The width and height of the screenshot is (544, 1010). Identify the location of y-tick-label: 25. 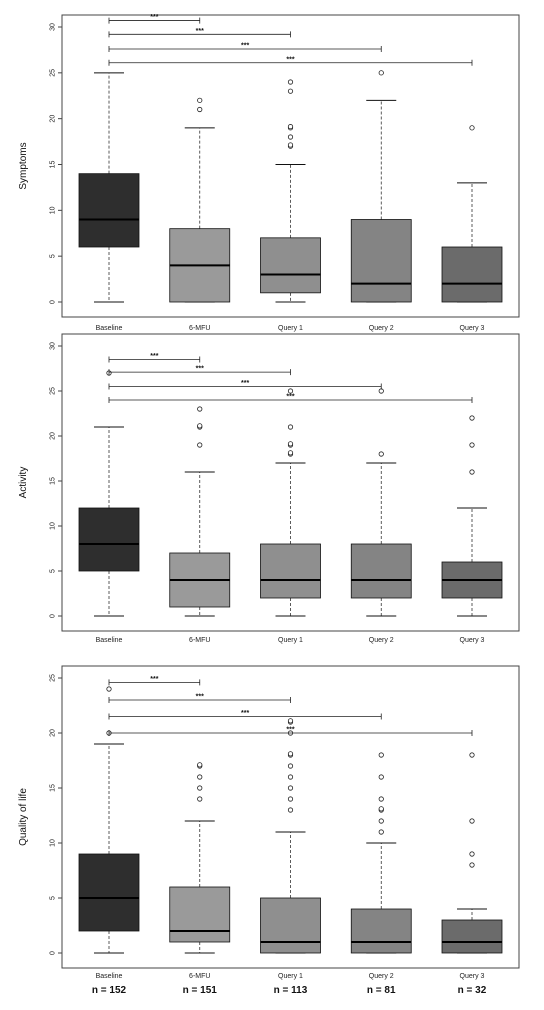
(53, 391).